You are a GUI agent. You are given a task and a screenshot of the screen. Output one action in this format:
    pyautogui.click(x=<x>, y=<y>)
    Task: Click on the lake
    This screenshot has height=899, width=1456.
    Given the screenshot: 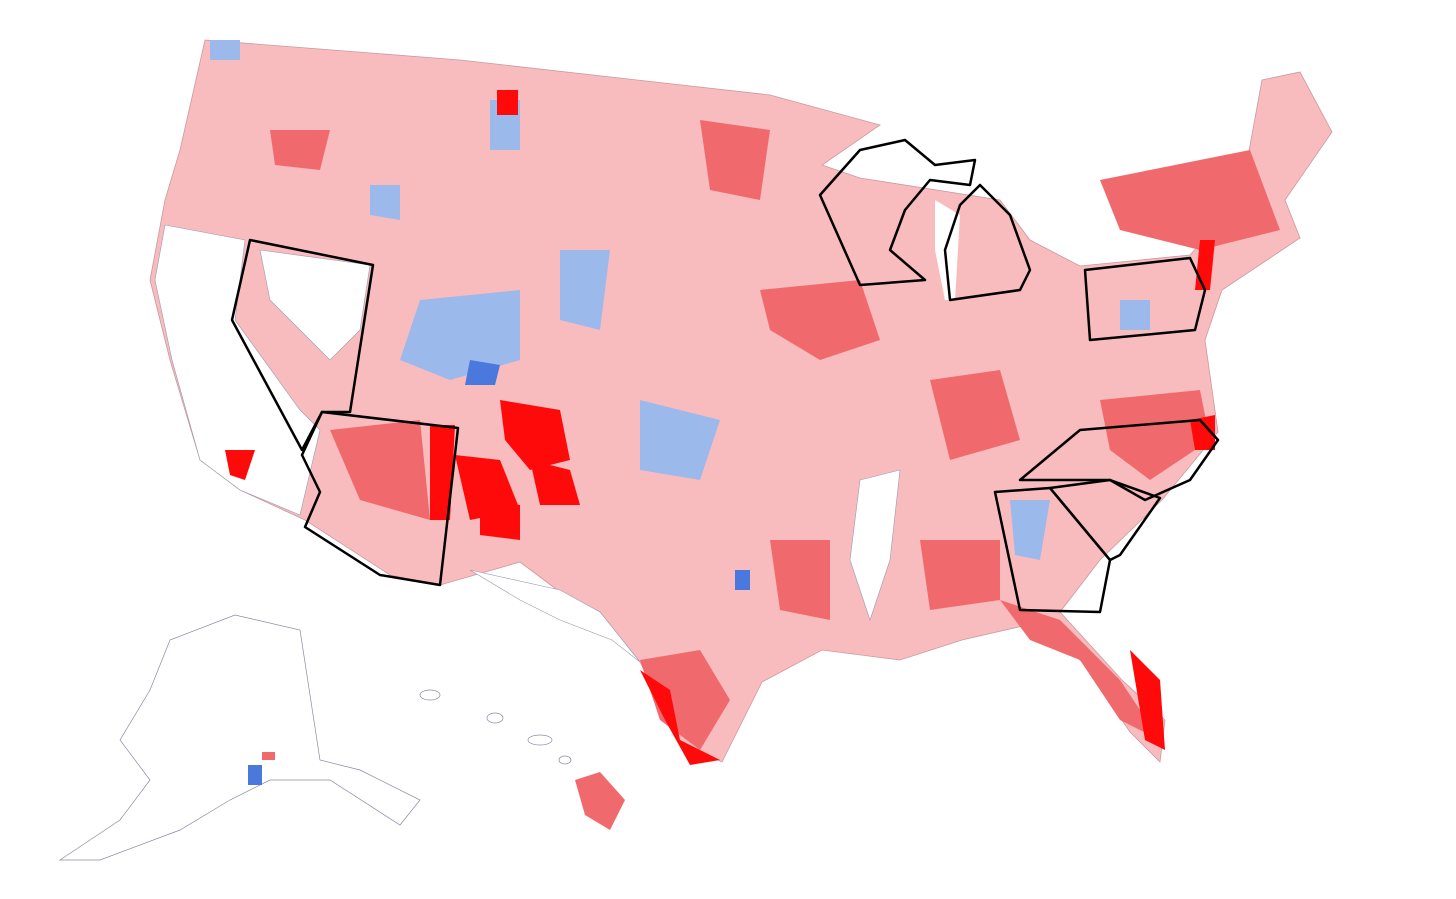 What is the action you would take?
    pyautogui.click(x=895, y=169)
    